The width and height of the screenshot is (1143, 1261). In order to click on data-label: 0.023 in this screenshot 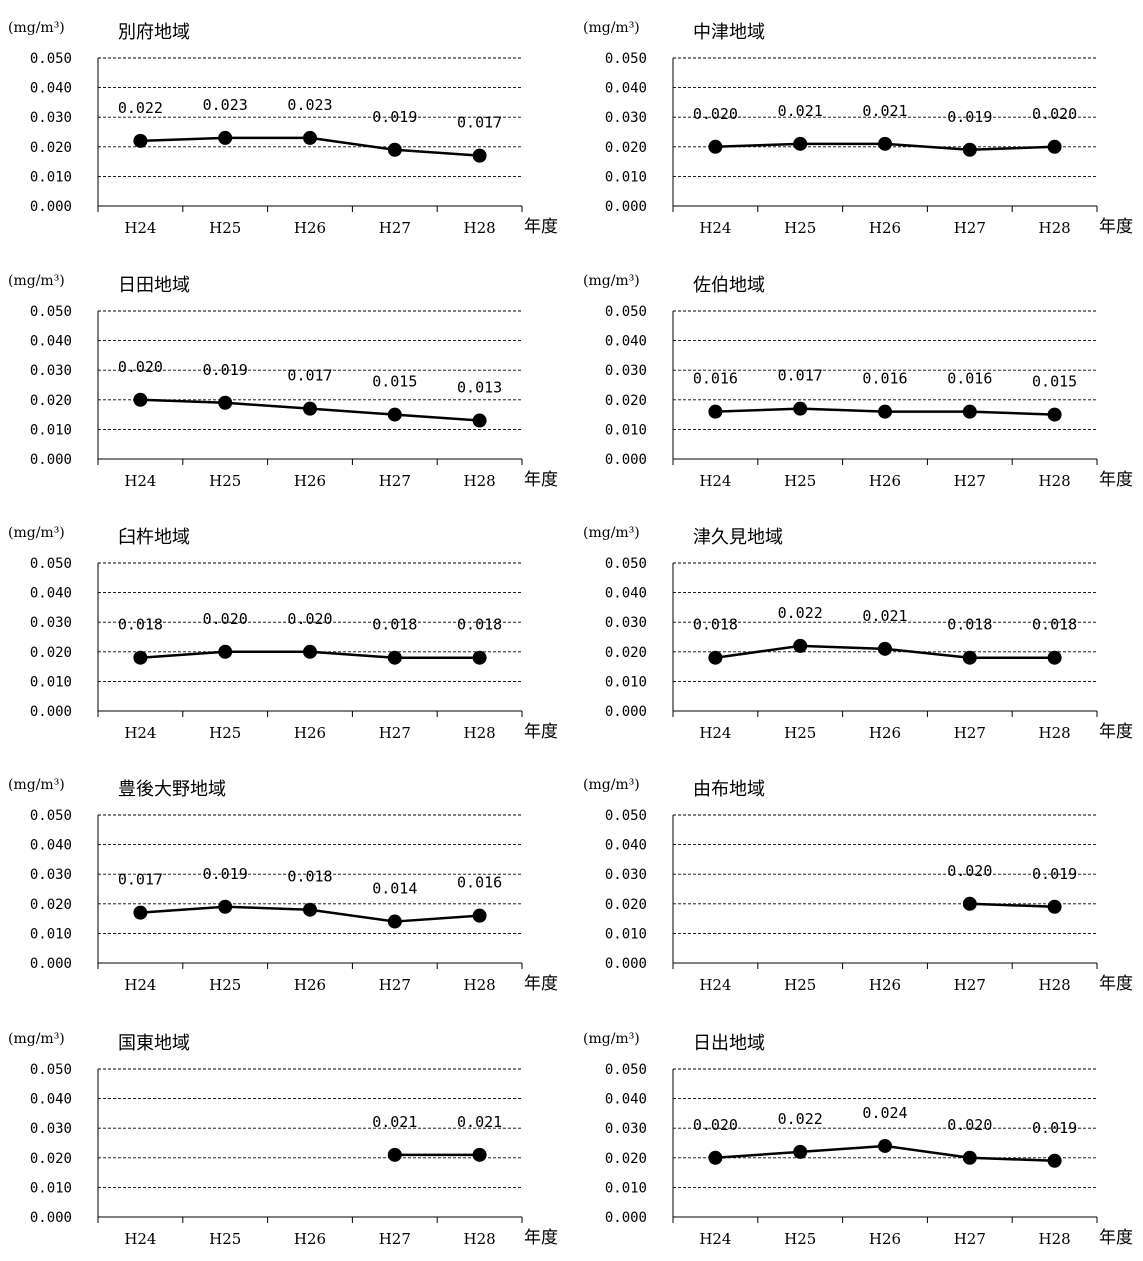, I will do `click(225, 105)`.